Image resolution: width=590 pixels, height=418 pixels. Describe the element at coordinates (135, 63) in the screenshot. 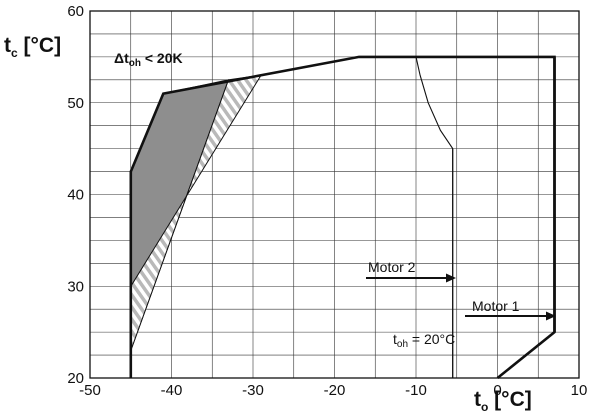

I see `delta-t-sub: oh` at that location.